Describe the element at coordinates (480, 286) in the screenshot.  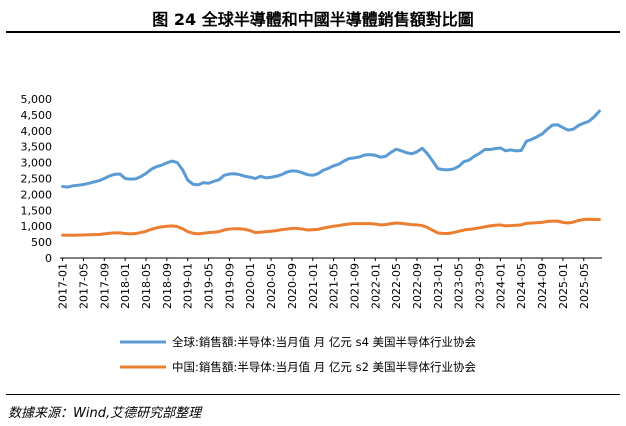
I see `x-tick-label: 2023-09` at that location.